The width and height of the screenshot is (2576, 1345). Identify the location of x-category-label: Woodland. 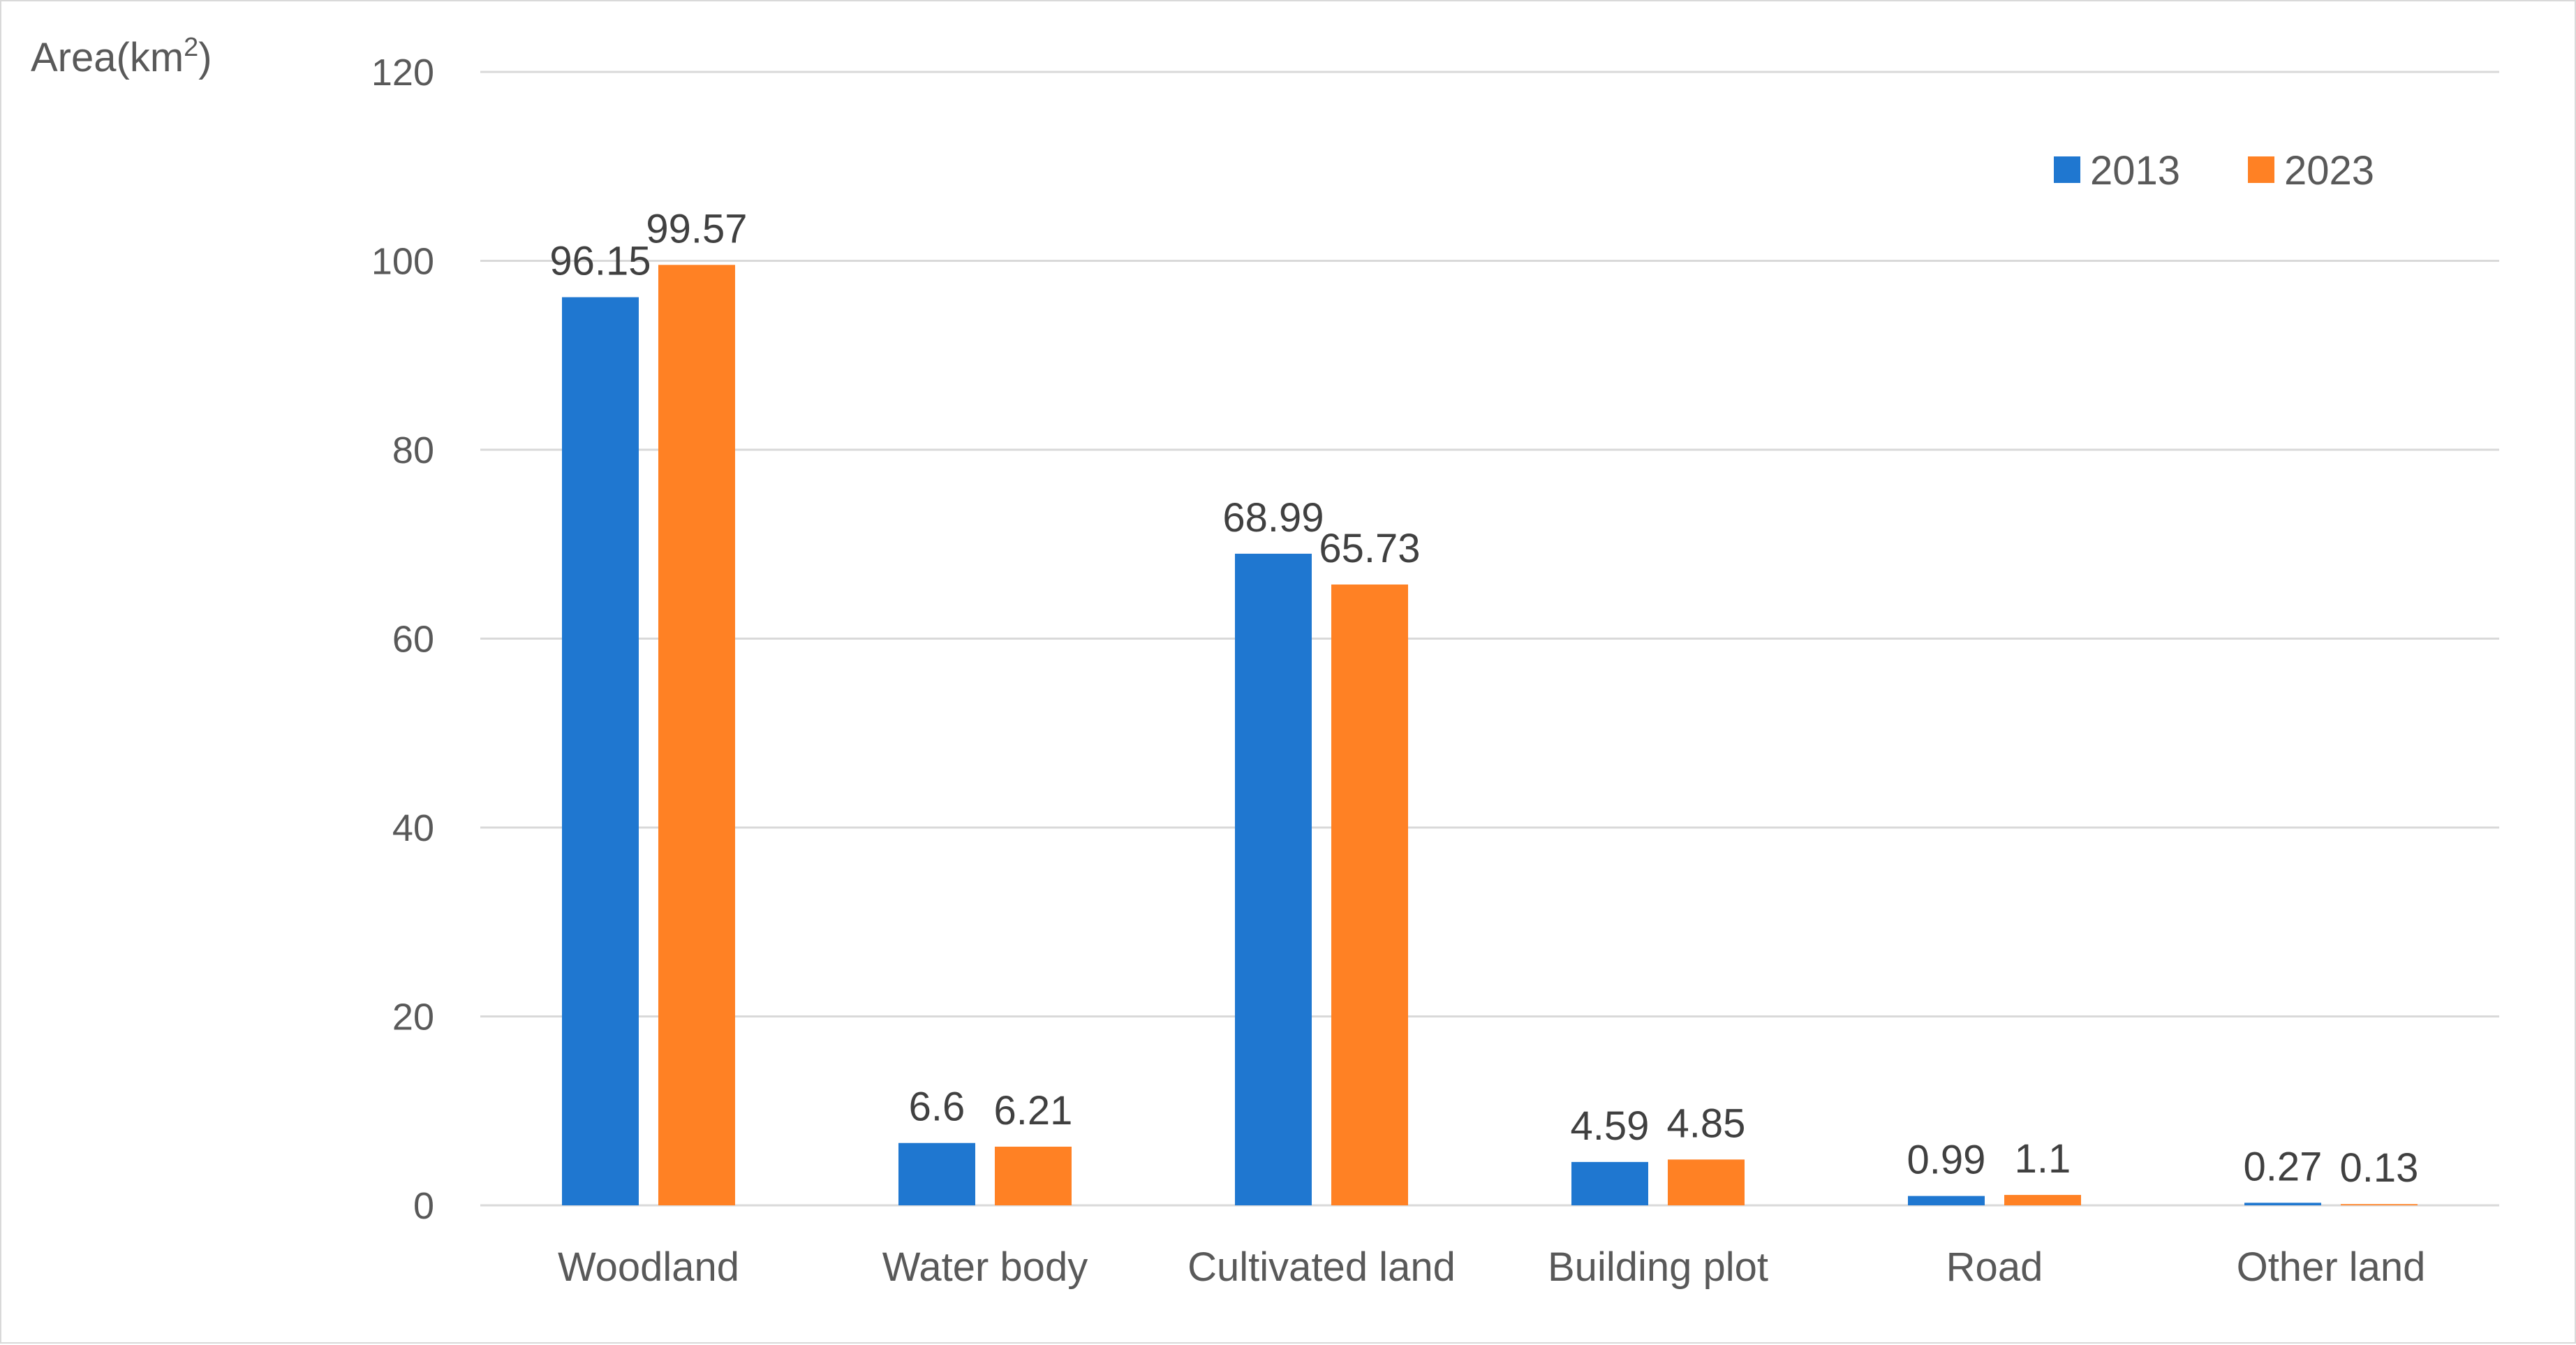
(648, 1267).